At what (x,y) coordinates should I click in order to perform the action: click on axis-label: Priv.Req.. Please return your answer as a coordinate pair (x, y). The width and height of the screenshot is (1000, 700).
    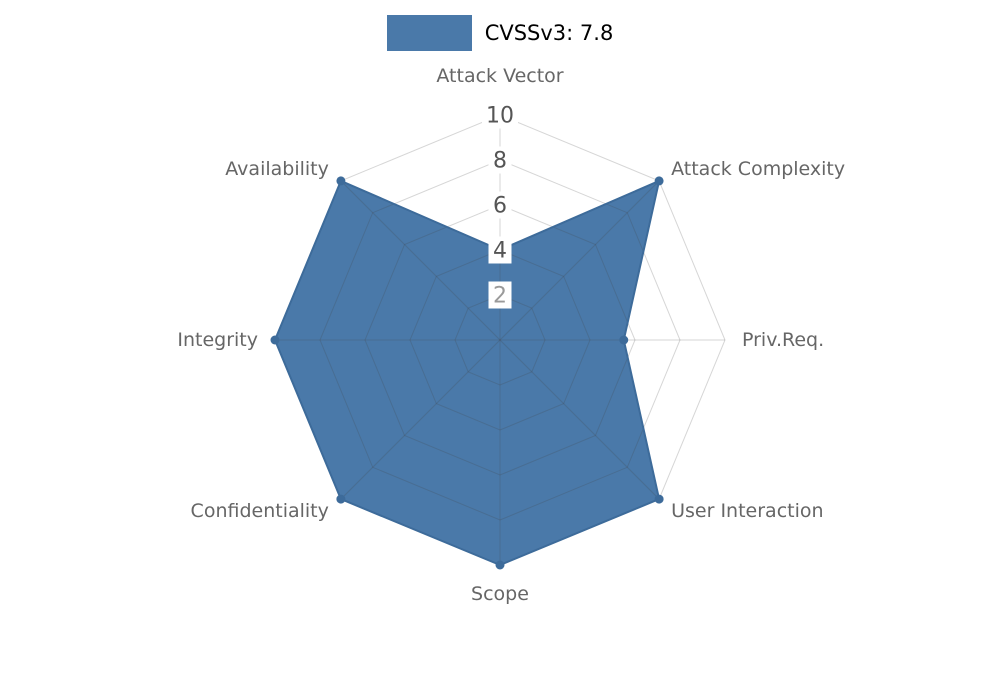
    Looking at the image, I should click on (783, 340).